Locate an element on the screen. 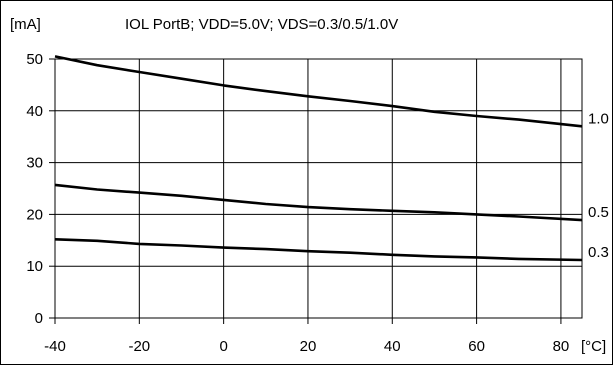  series-label-0.5: 0.5 is located at coordinates (598, 212).